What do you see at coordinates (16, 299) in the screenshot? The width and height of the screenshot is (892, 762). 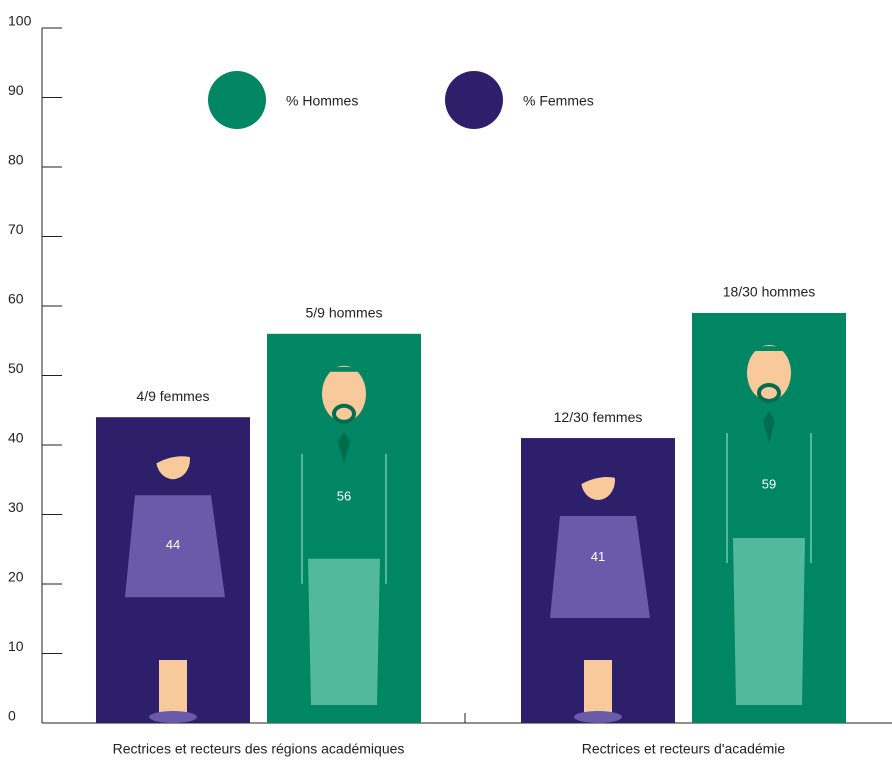 I see `y-tick-label: 60` at bounding box center [16, 299].